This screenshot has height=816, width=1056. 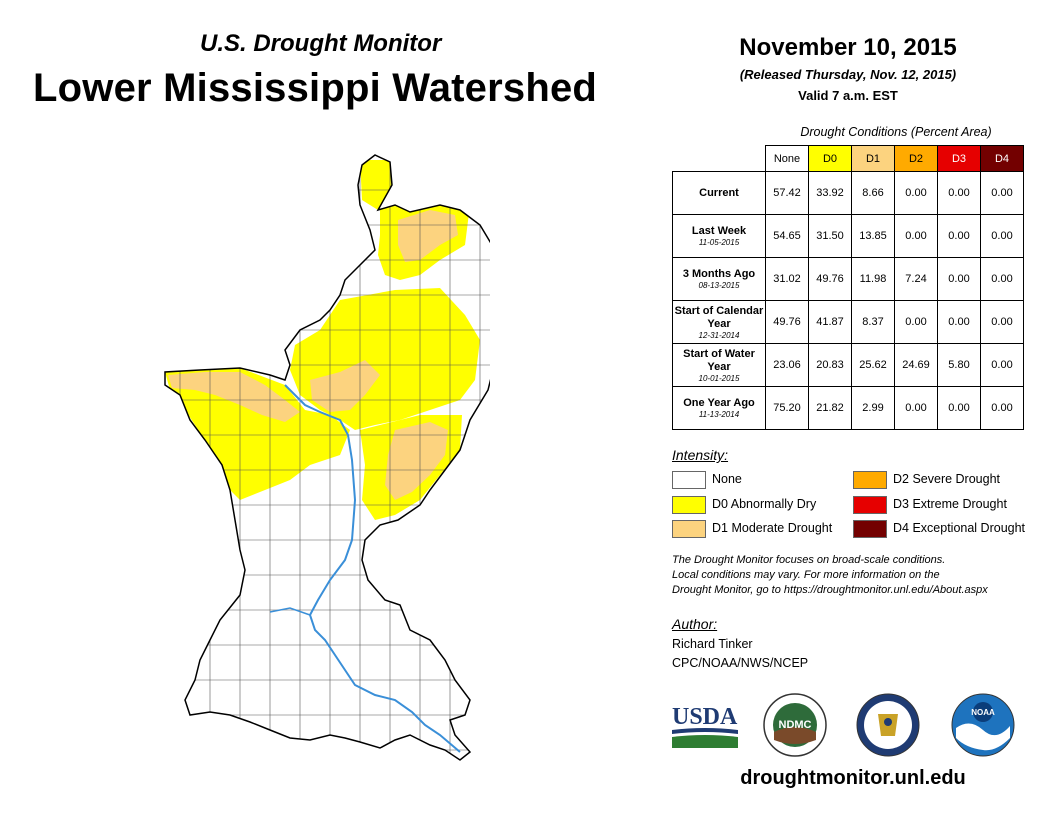 What do you see at coordinates (695, 624) in the screenshot?
I see `author-label: Author:` at bounding box center [695, 624].